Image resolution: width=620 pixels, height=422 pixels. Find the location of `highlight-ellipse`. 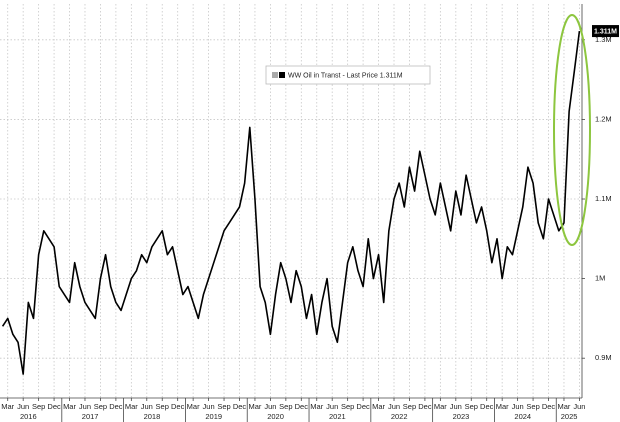

highlight-ellipse is located at coordinates (572, 130).